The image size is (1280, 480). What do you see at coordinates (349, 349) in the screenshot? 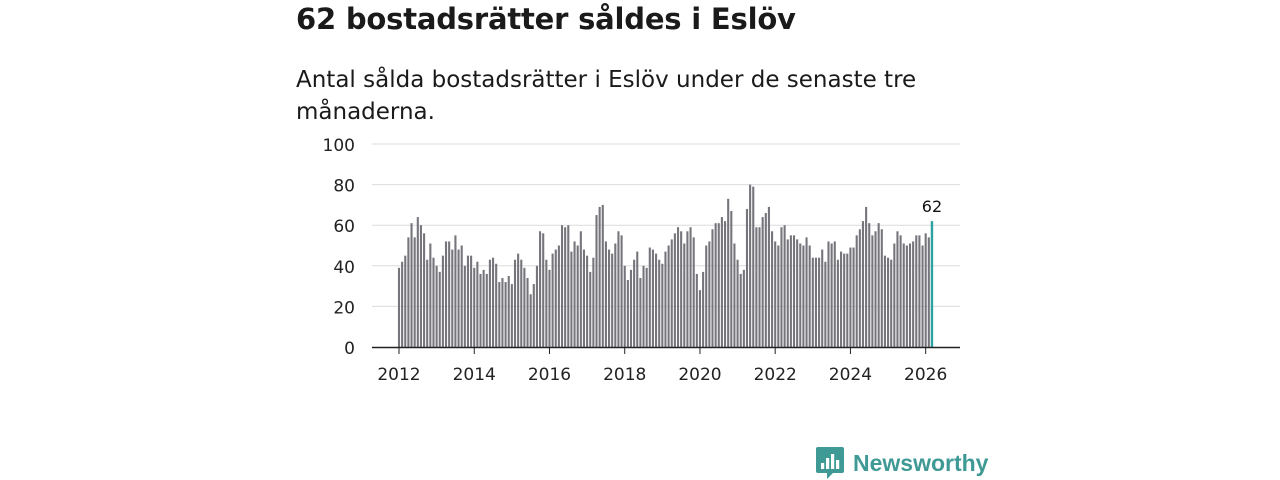
I see `y-tick-label: 0` at bounding box center [349, 349].